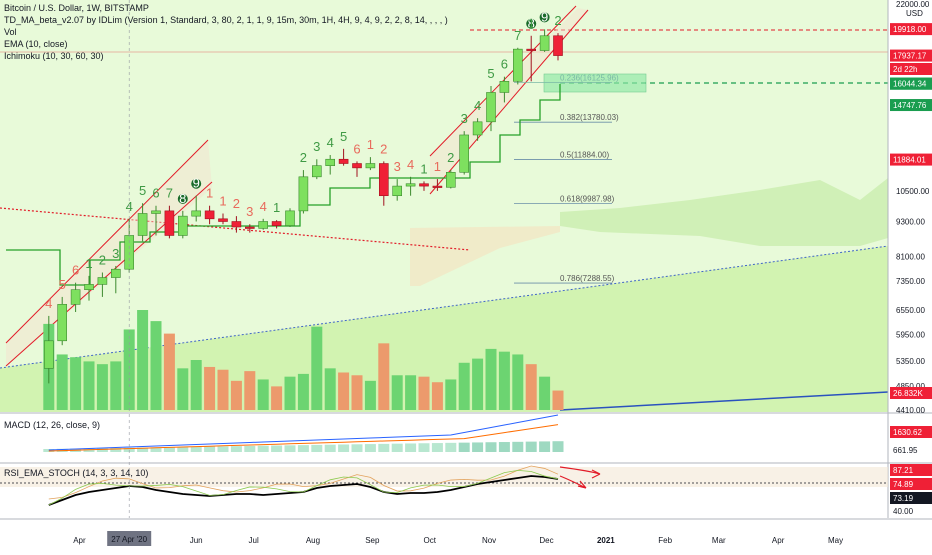  I want to click on target-zone-box, so click(595, 83).